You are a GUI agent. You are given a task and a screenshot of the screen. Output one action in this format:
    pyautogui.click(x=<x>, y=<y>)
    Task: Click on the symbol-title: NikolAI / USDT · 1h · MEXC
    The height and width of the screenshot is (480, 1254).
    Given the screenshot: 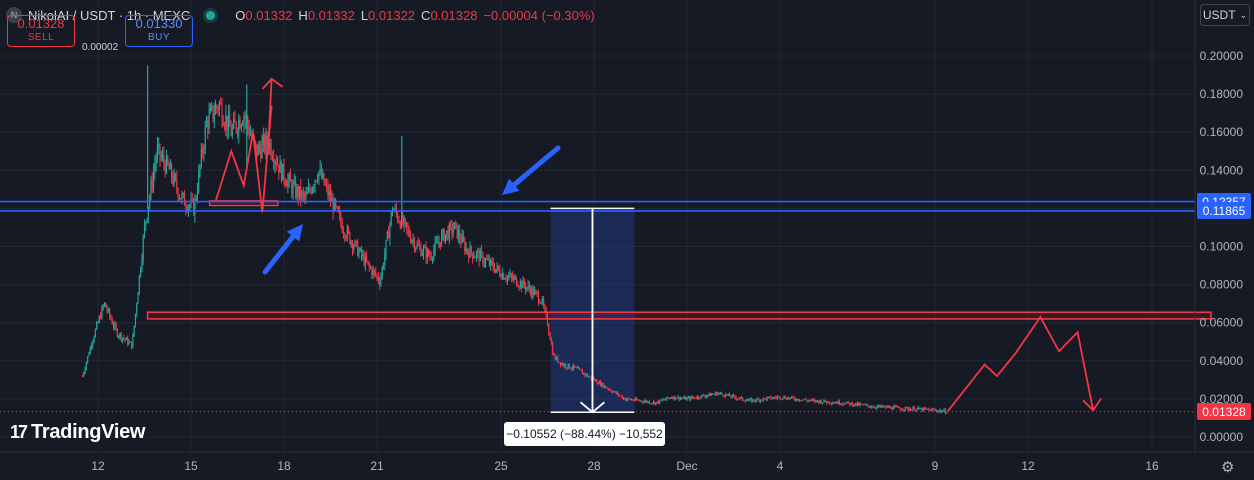 What is the action you would take?
    pyautogui.click(x=109, y=15)
    